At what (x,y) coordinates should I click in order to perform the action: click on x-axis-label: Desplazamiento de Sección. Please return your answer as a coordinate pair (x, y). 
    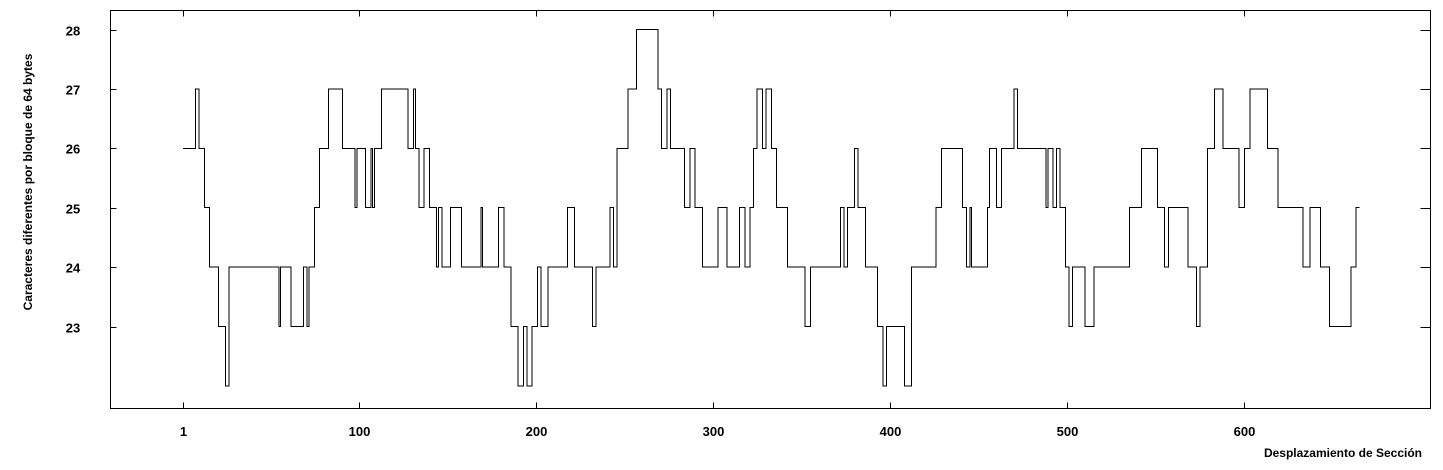
    Looking at the image, I should click on (1343, 453).